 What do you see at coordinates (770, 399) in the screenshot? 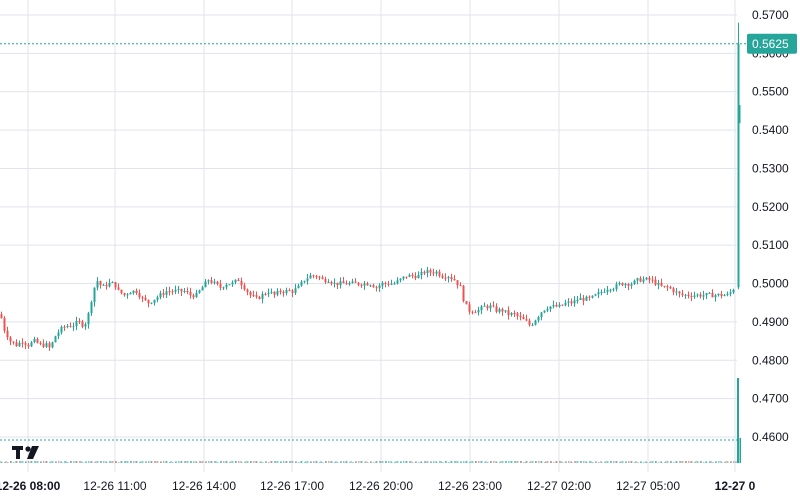
I see `y-tick-label: 0.4700` at bounding box center [770, 399].